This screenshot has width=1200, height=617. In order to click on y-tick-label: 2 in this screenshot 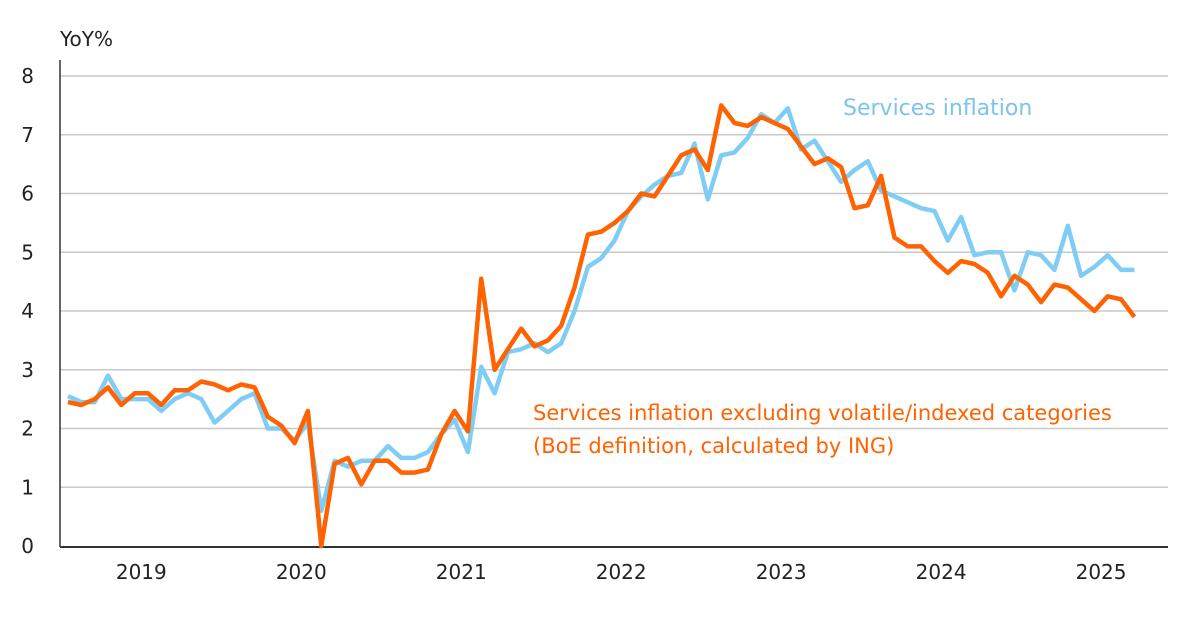, I will do `click(27, 429)`.